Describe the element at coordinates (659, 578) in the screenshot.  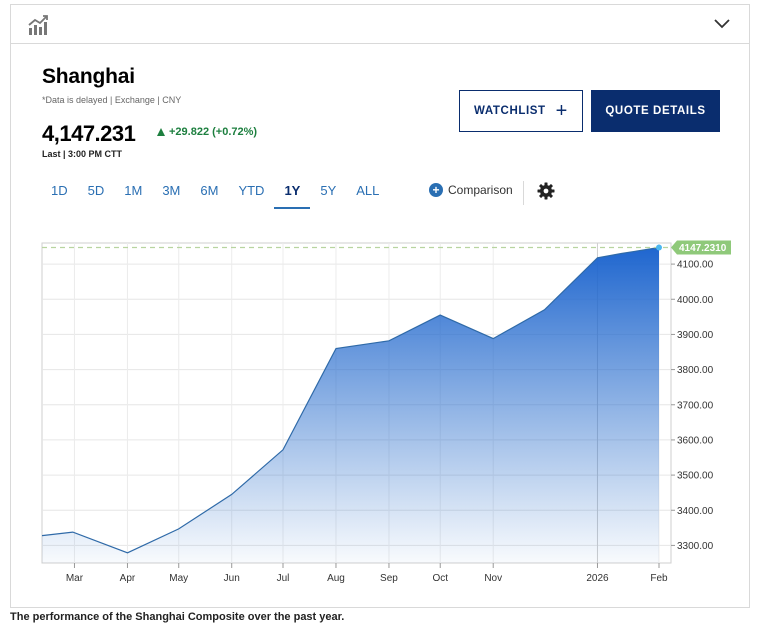
I see `x-tick-label: Feb` at that location.